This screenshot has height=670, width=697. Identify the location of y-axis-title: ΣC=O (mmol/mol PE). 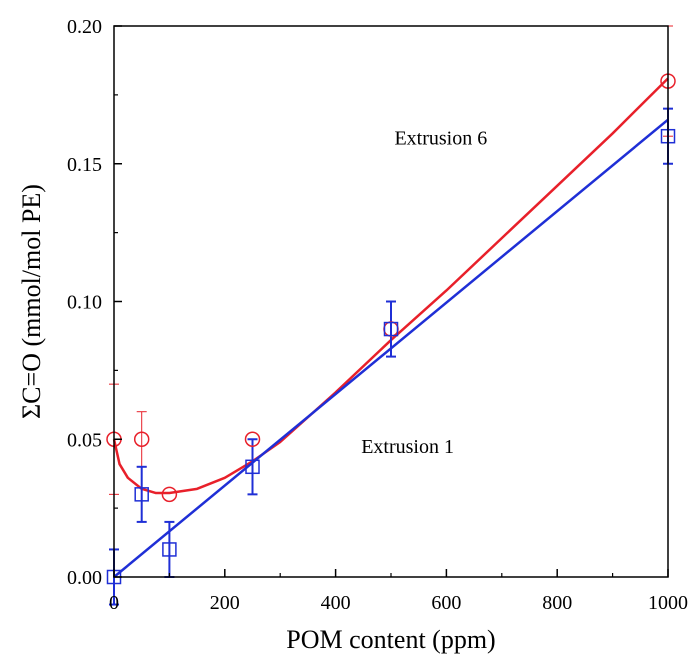
(31, 301).